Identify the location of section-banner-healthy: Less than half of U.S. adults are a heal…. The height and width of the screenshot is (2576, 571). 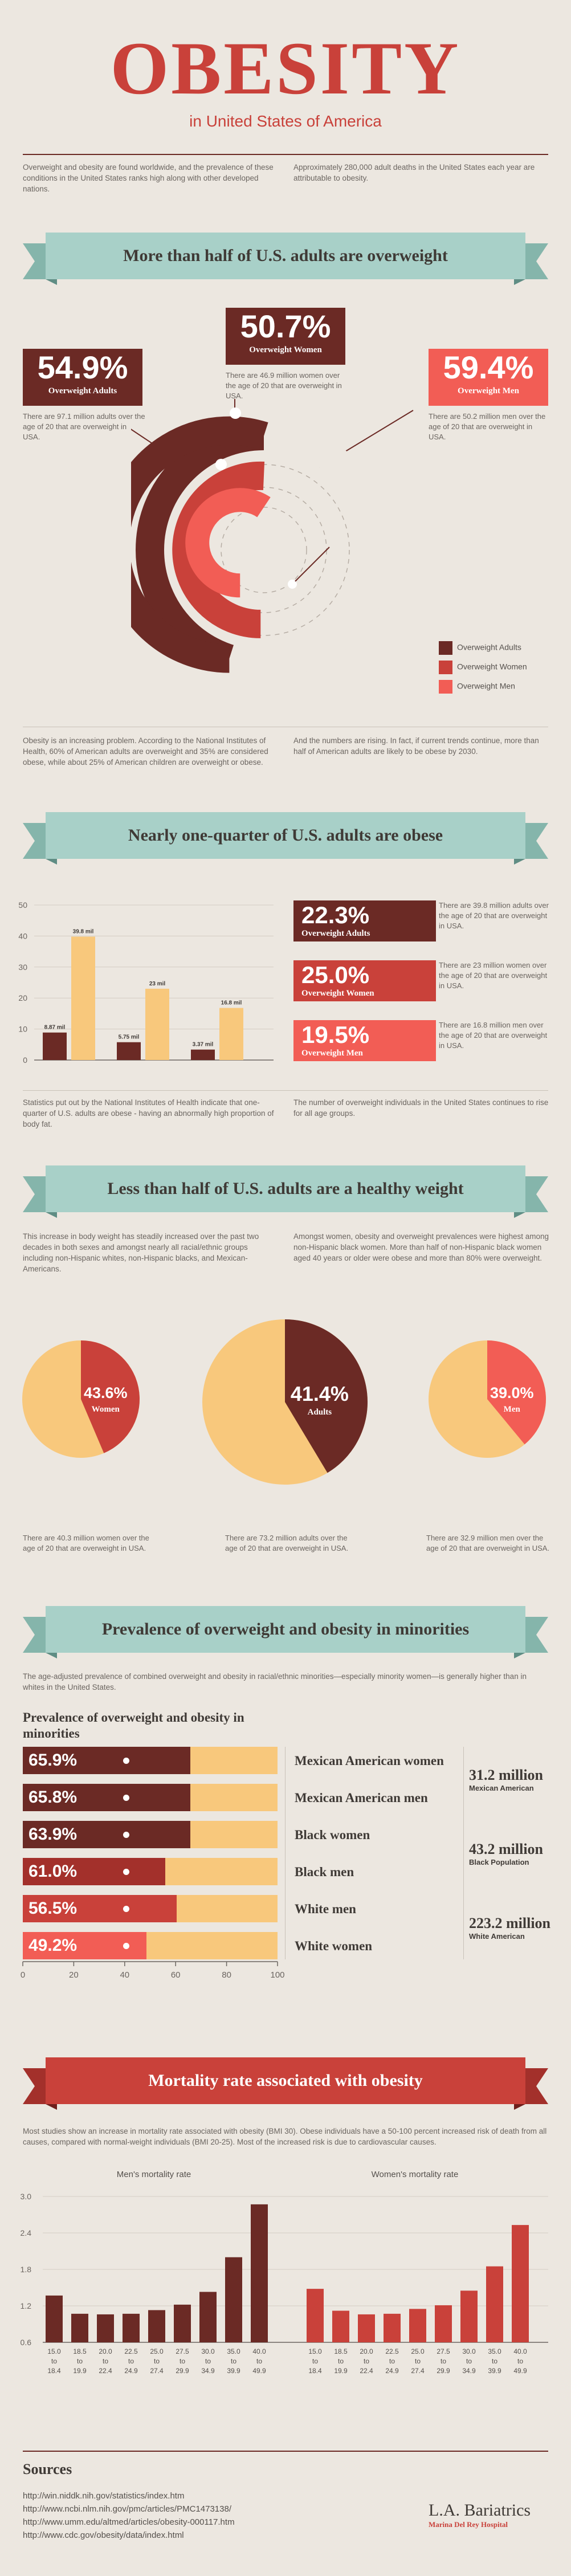
(285, 1191).